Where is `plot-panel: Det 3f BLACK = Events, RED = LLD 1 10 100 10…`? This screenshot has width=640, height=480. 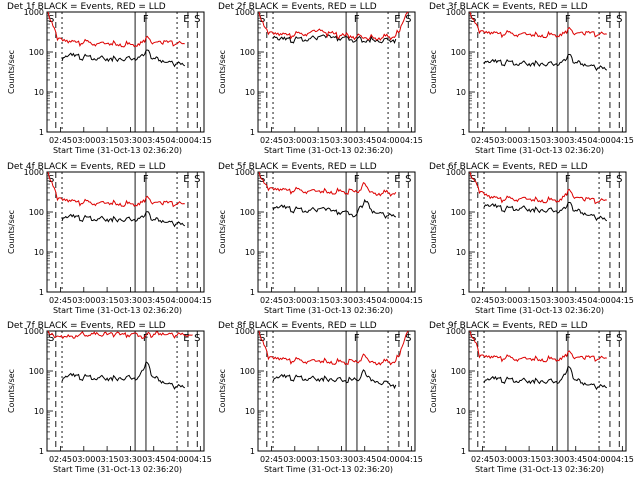
plot-panel: Det 3f BLACK = Events, RED = LLD 1 10 100 10… is located at coordinates (531, 78).